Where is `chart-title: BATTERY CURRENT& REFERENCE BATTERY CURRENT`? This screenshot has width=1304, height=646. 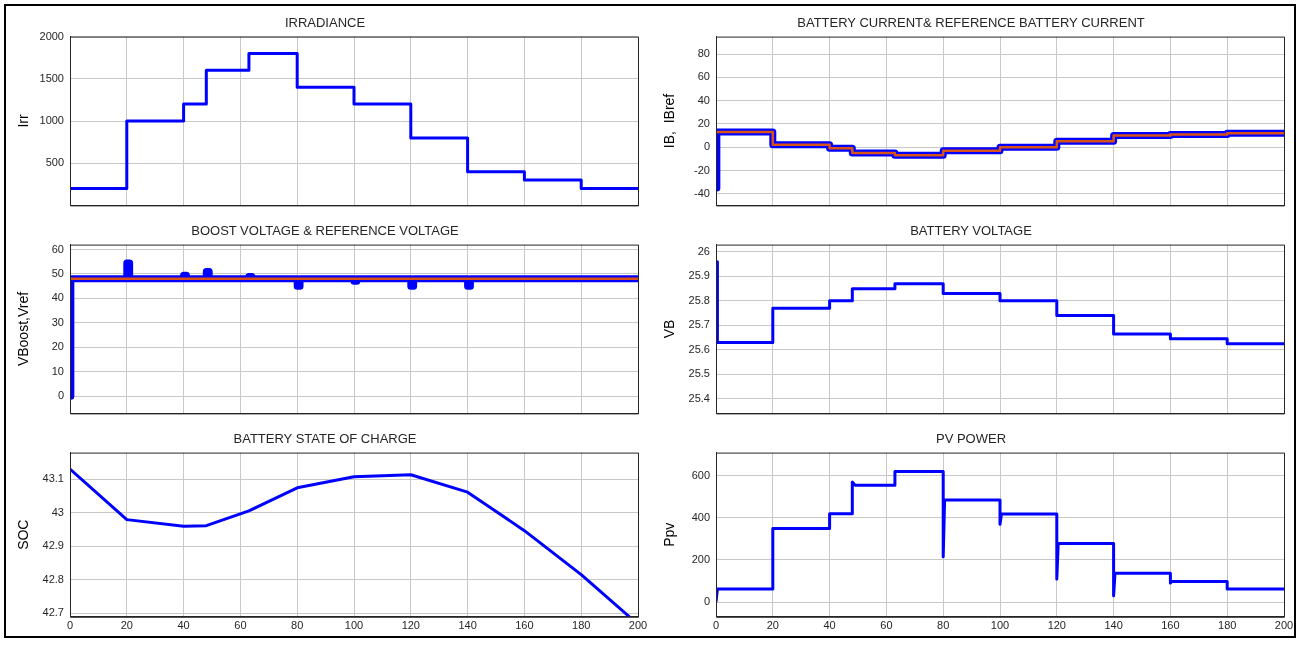 chart-title: BATTERY CURRENT& REFERENCE BATTERY CURRENT is located at coordinates (971, 23).